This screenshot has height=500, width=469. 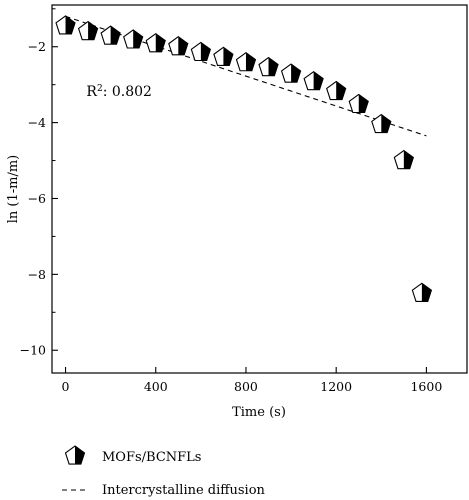 What do you see at coordinates (151, 457) in the screenshot?
I see `legend-label-mofs-bcnfls: MOFs/BCNFLs` at bounding box center [151, 457].